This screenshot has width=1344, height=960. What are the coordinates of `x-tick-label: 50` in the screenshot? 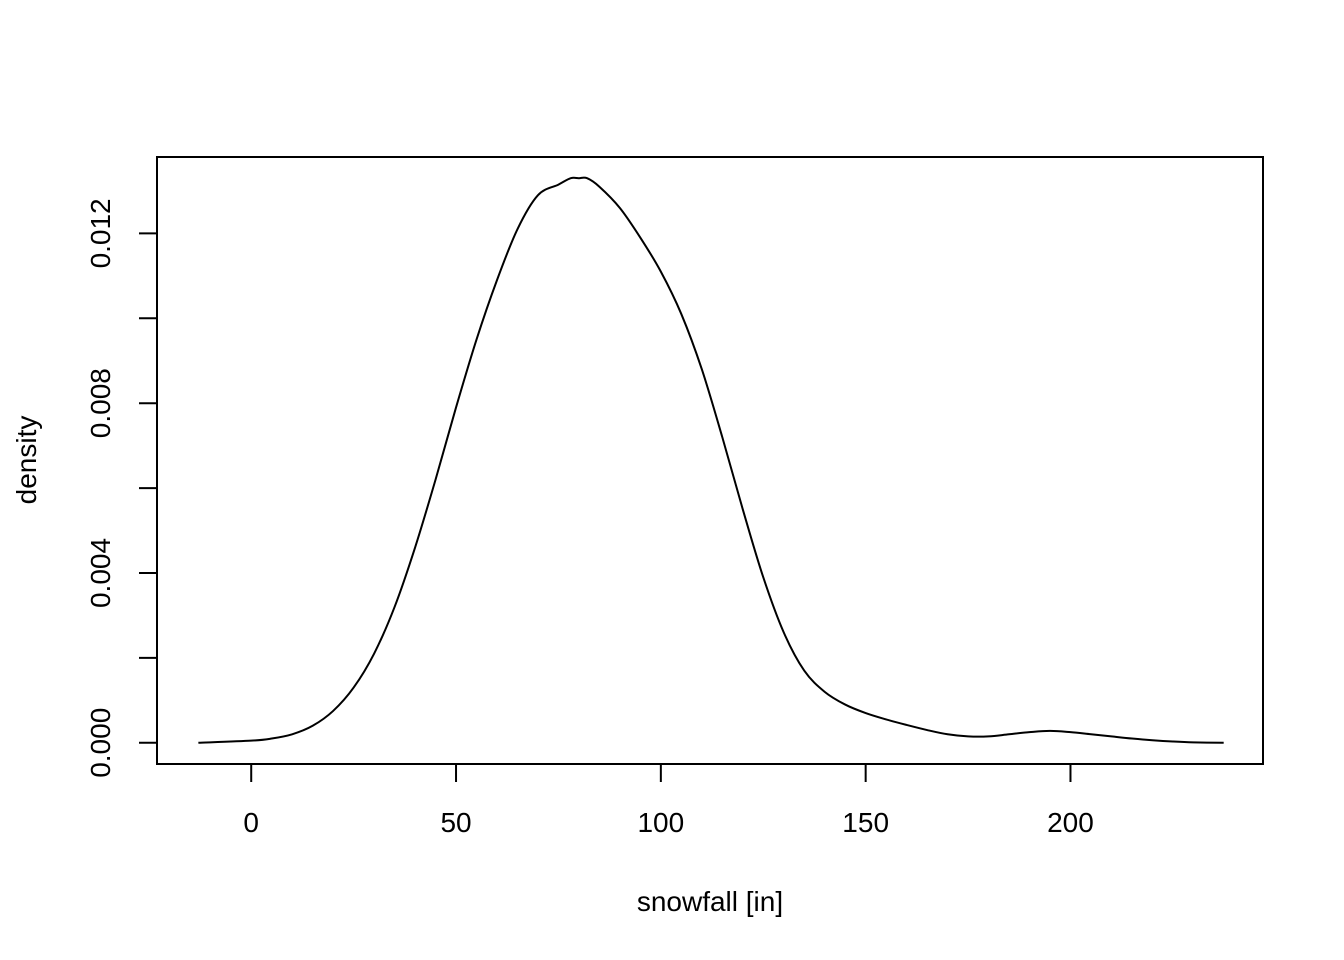 It's located at (455, 822).